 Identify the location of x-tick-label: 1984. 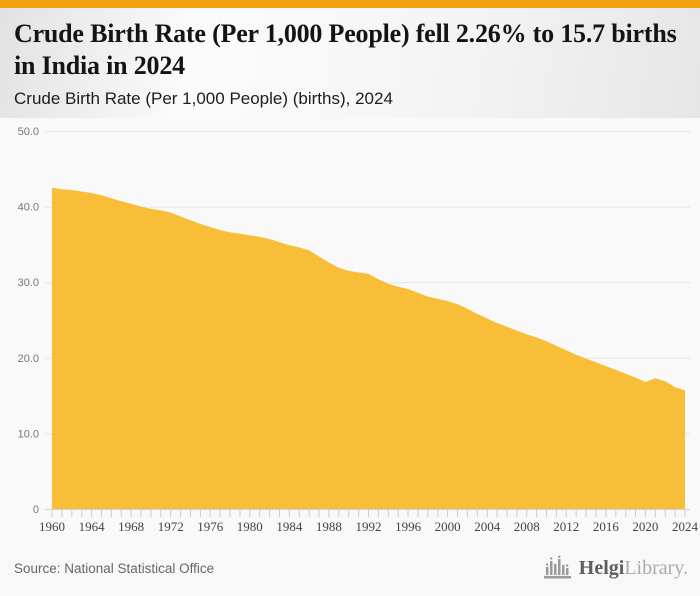
(289, 526).